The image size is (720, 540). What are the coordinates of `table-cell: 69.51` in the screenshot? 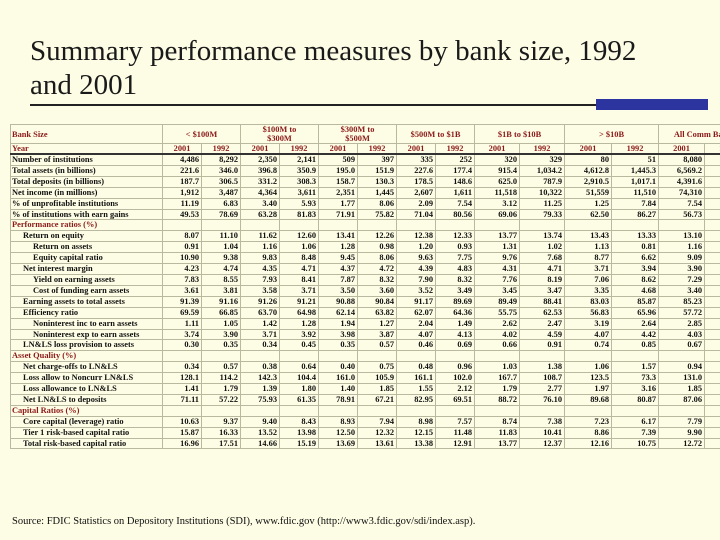 It's located at (455, 399).